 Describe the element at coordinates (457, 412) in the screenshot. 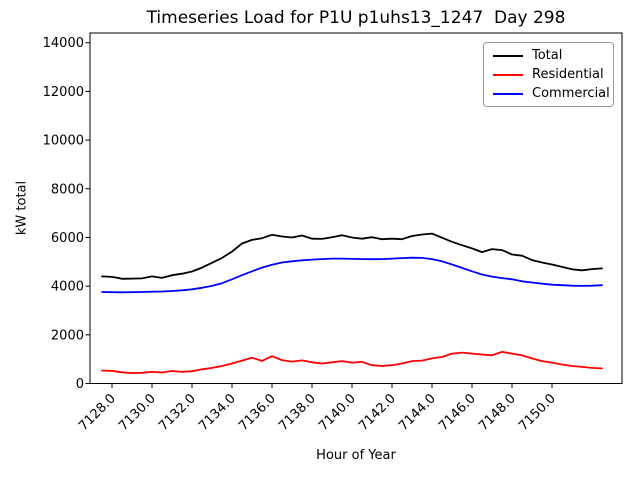

I see `x-tick-label: 7146.0` at that location.